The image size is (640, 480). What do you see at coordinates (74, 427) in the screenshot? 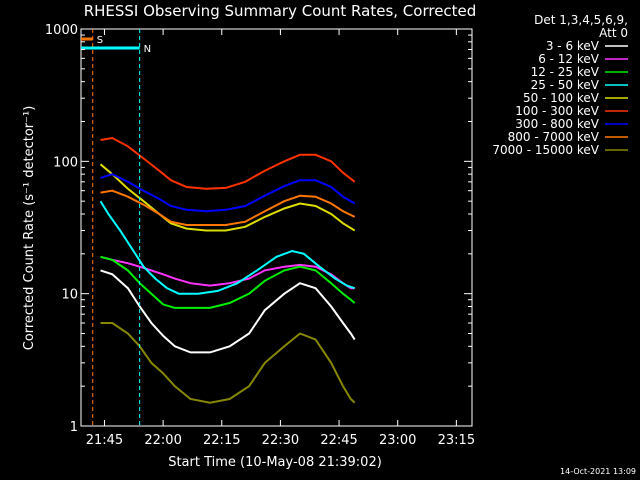
I see `y-tick-label-0: 1` at bounding box center [74, 427].